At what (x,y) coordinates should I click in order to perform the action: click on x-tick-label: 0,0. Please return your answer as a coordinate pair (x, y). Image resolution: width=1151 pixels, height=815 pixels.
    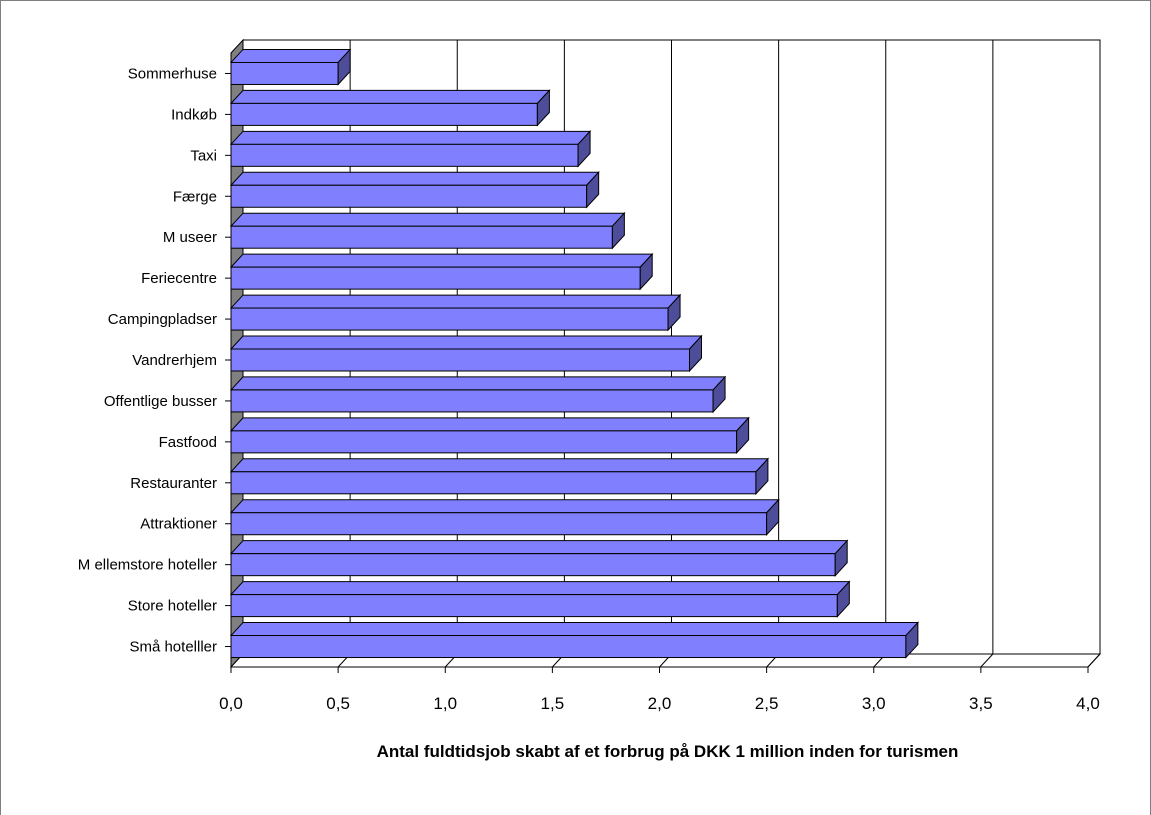
    Looking at the image, I should click on (231, 703).